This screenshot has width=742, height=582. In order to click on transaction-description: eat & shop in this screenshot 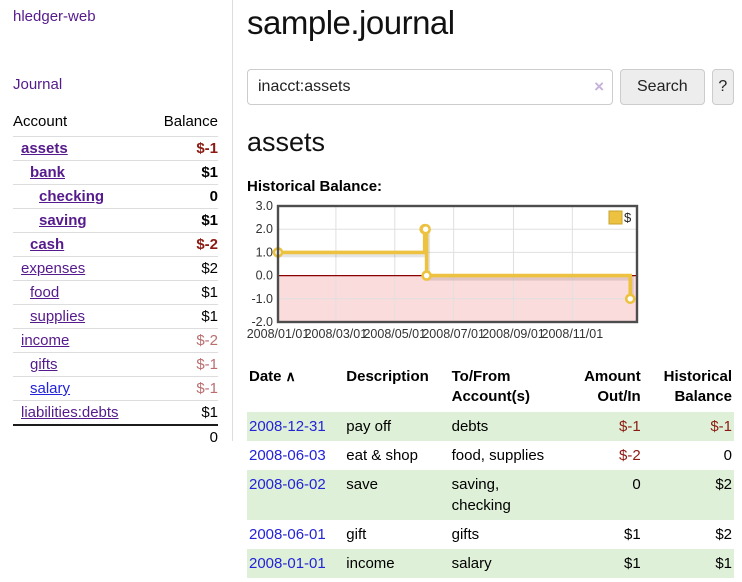, I will do `click(382, 455)`.